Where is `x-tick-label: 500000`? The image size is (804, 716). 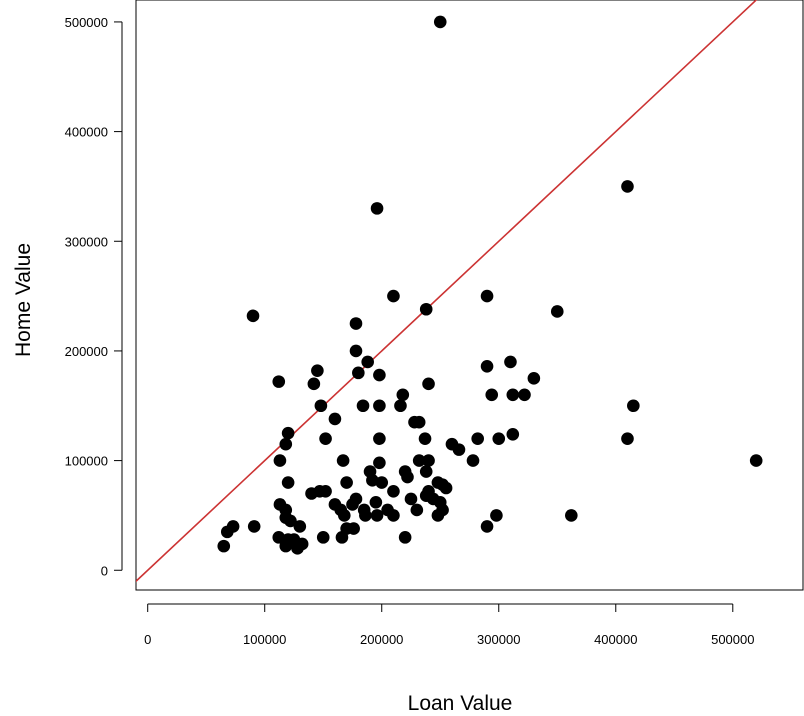
x-tick-label: 500000 is located at coordinates (732, 639).